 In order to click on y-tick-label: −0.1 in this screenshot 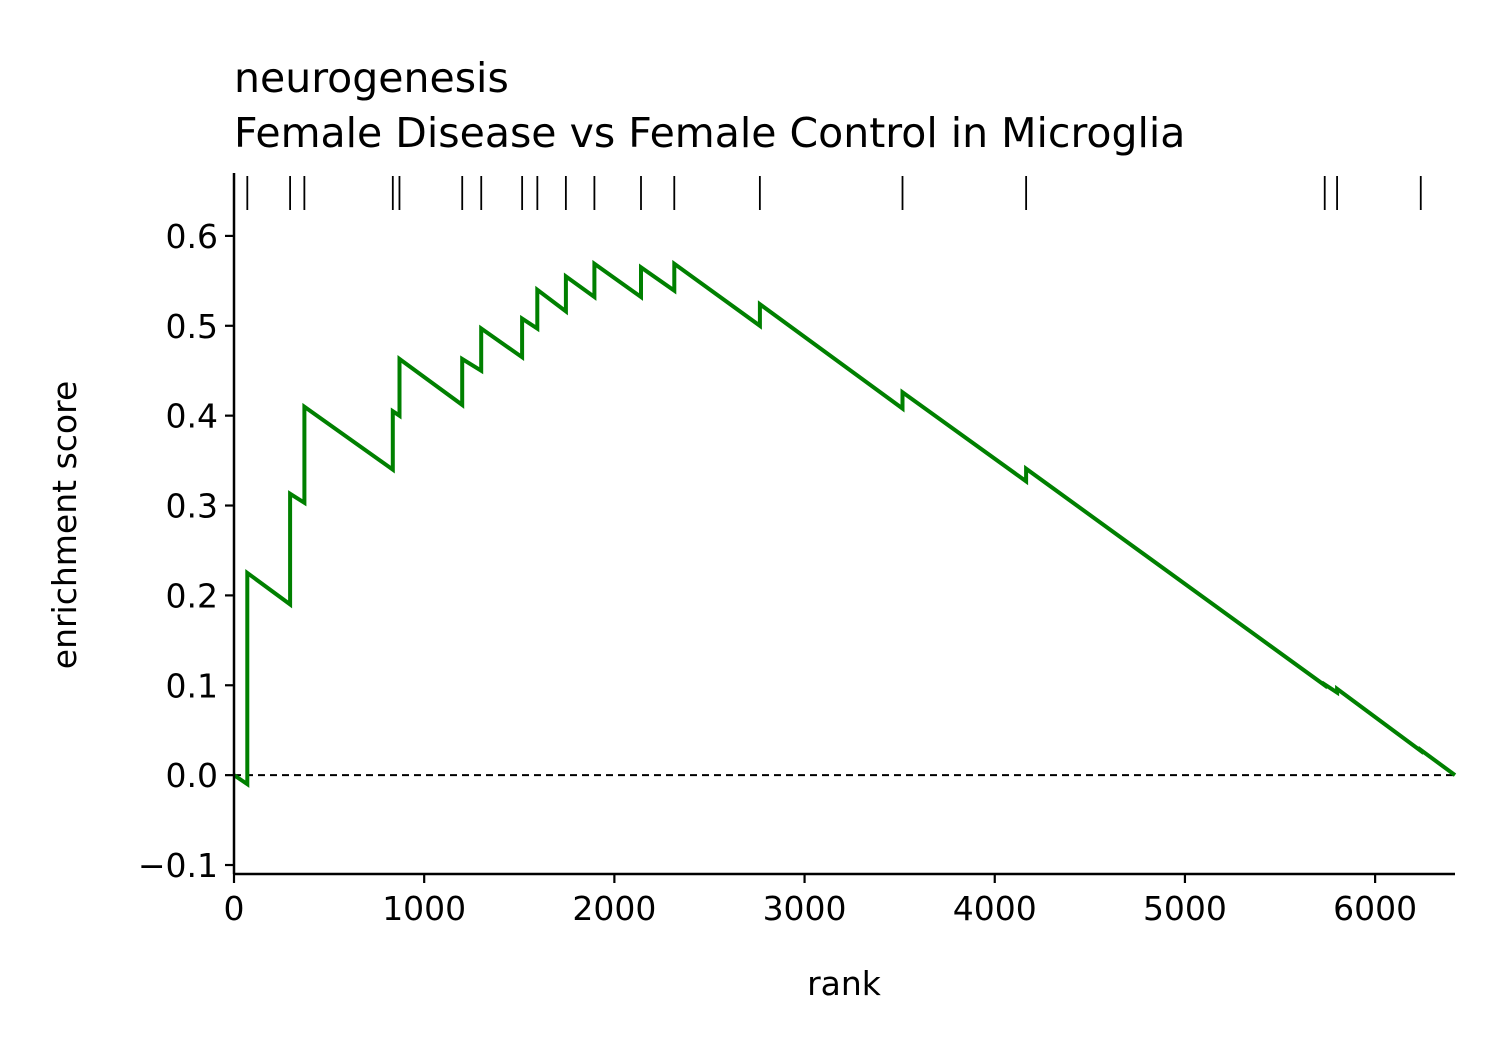, I will do `click(178, 865)`.